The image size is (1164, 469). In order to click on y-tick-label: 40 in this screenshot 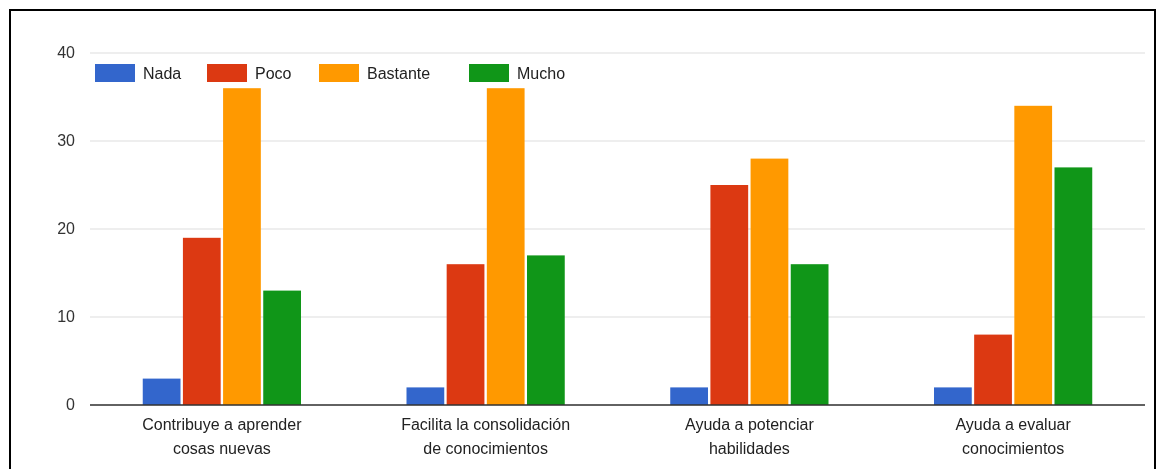, I will do `click(66, 52)`.